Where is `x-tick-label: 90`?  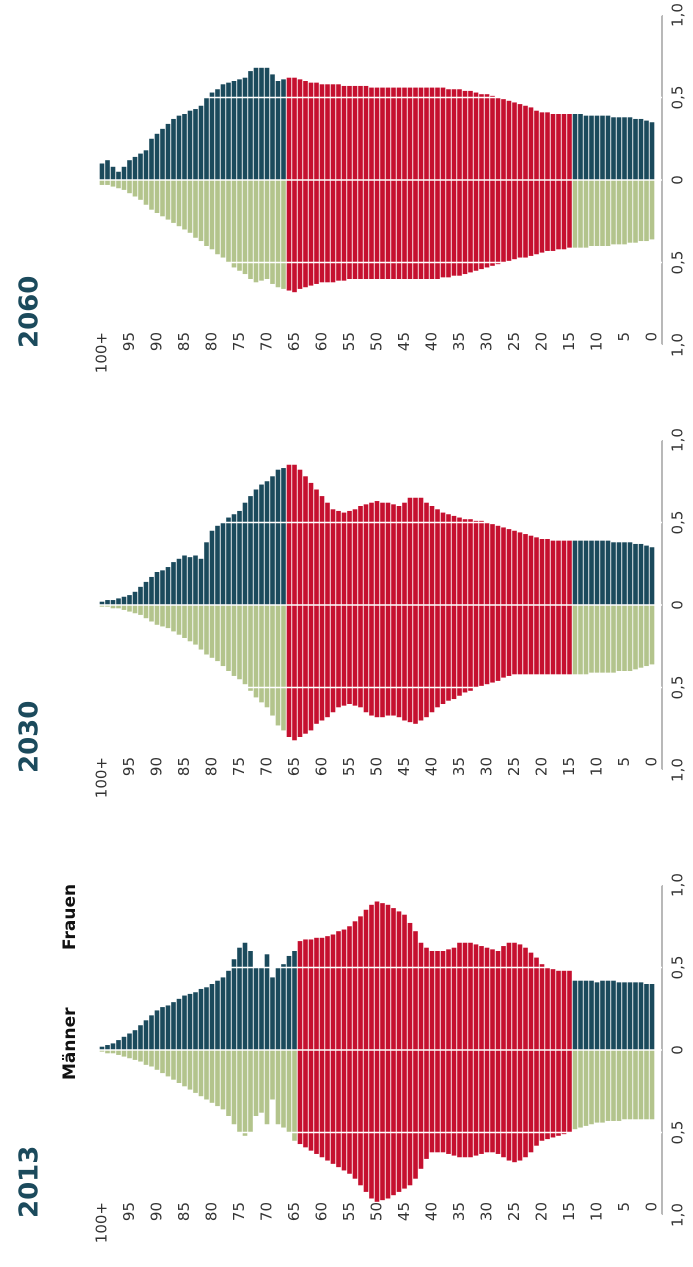
x-tick-label: 90 is located at coordinates (157, 1211).